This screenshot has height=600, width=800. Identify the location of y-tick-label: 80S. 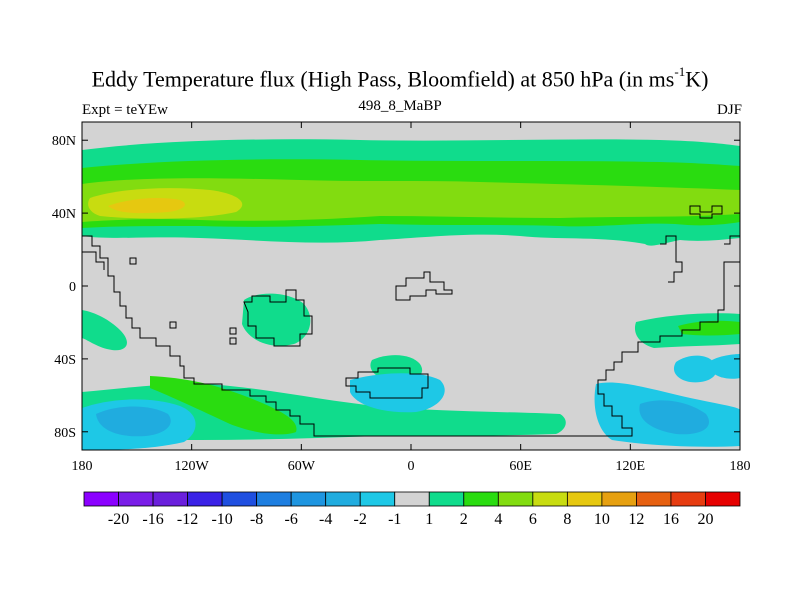
(65, 433).